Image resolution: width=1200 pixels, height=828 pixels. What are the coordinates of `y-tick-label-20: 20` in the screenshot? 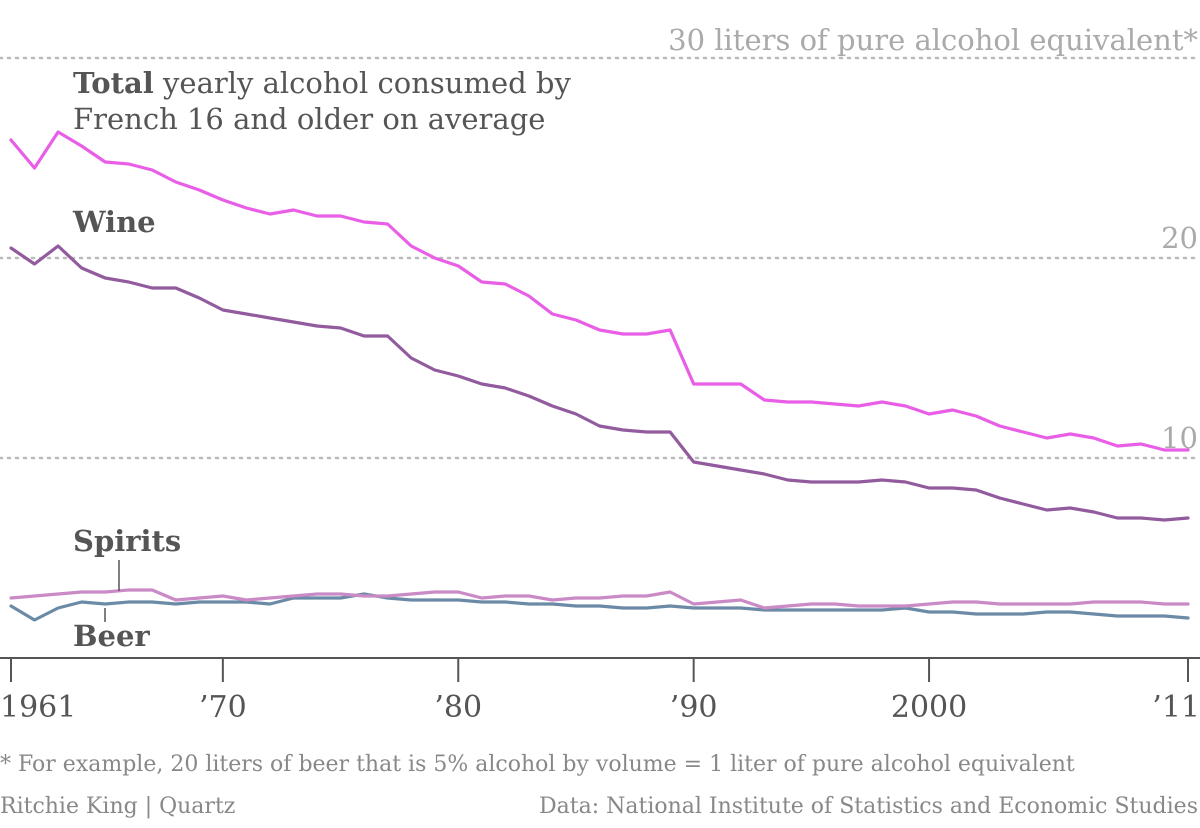 It's located at (1179, 238).